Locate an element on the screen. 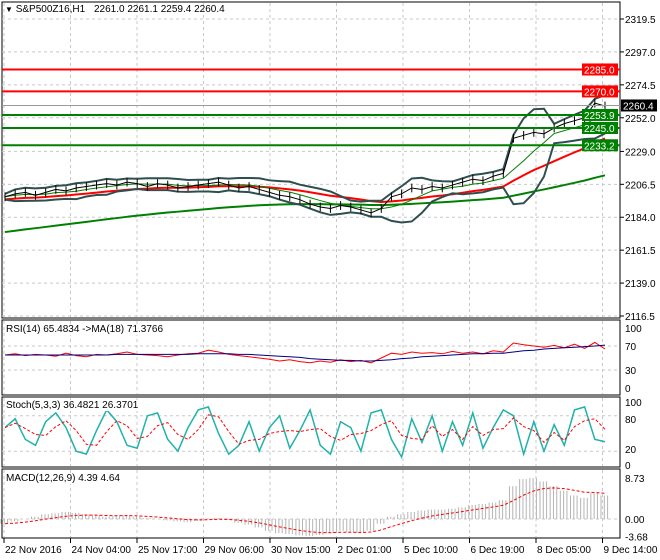 The height and width of the screenshot is (560, 660). price-label: 2274.5 is located at coordinates (640, 86).